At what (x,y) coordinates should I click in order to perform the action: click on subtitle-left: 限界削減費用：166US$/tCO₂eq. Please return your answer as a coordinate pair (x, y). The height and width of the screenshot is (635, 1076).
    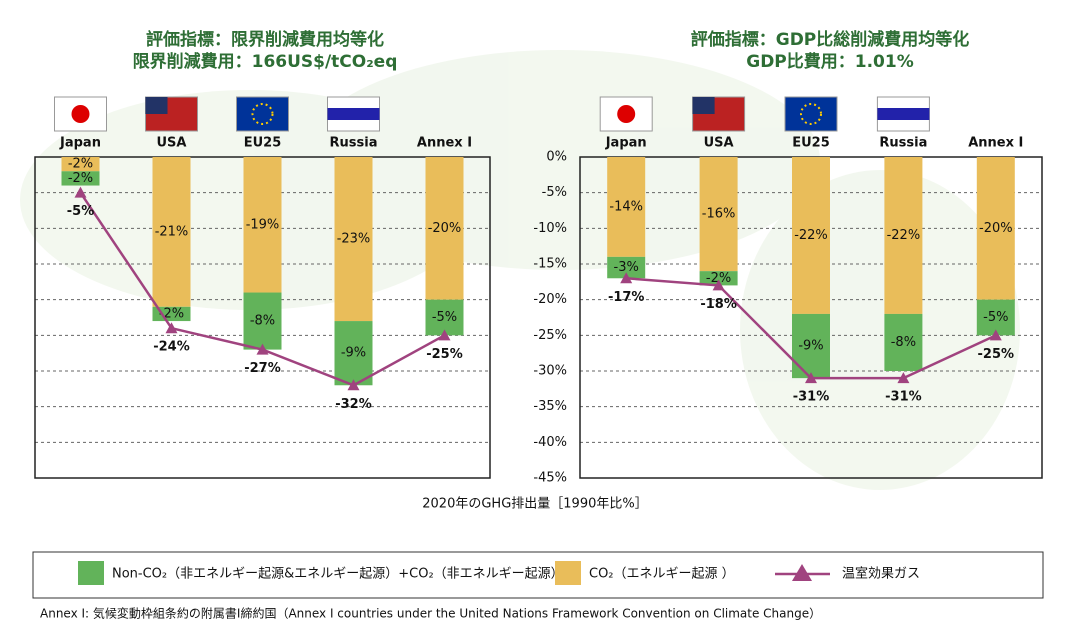
    Looking at the image, I should click on (265, 61).